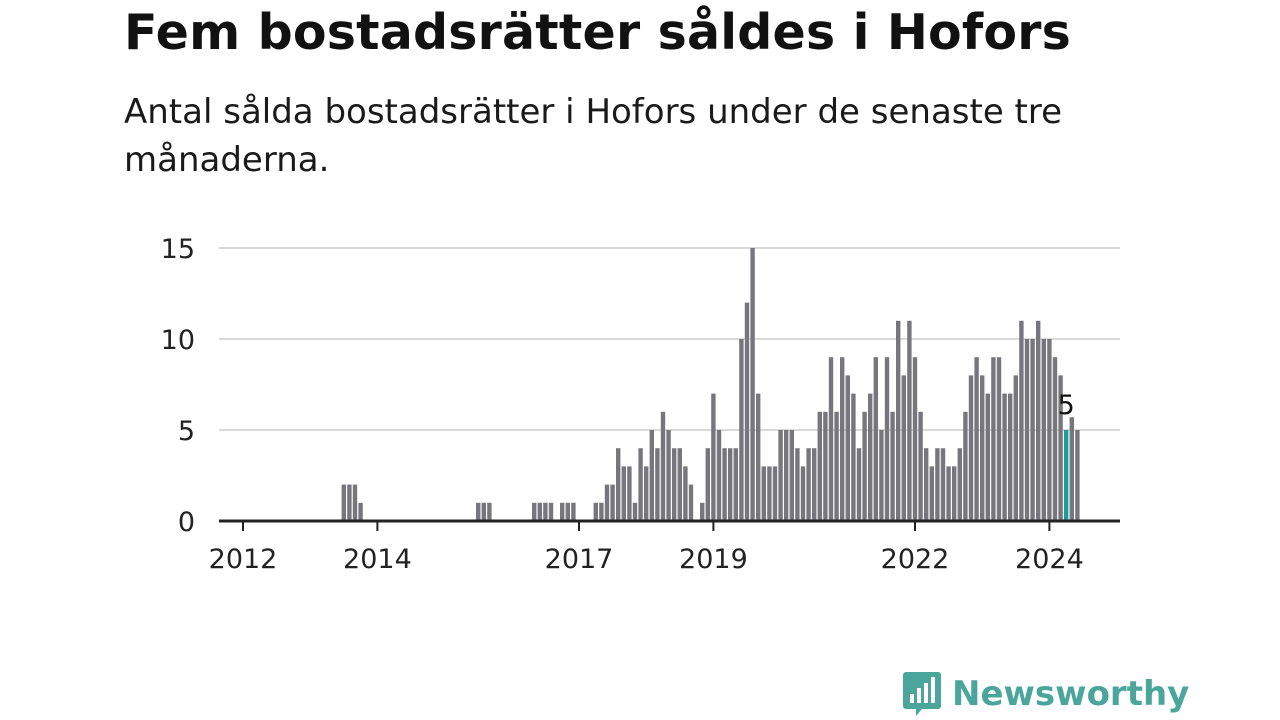 This screenshot has width=1280, height=720. What do you see at coordinates (922, 694) in the screenshot?
I see `bar-chart-speech-bubble-icon` at bounding box center [922, 694].